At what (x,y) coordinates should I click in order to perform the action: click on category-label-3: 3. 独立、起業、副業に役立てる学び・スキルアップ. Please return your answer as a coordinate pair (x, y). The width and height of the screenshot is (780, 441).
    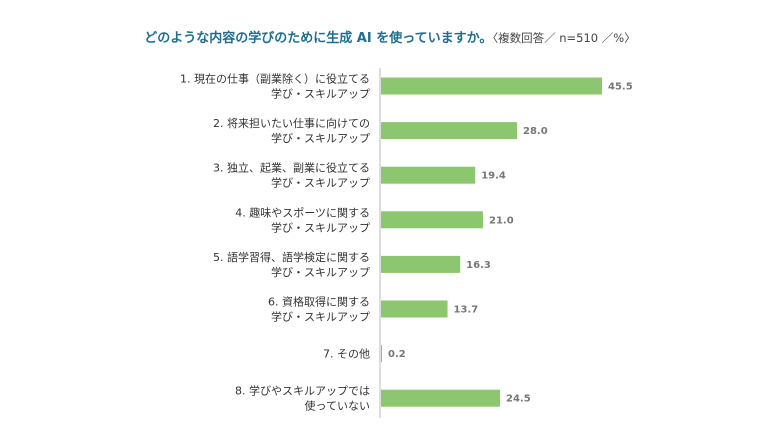
    Looking at the image, I should click on (291, 175).